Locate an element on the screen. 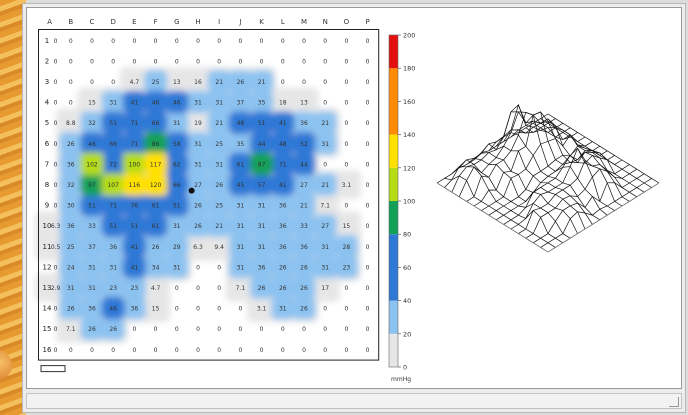 Image resolution: width=688 pixels, height=415 pixels. cell-value: 71 is located at coordinates (135, 144).